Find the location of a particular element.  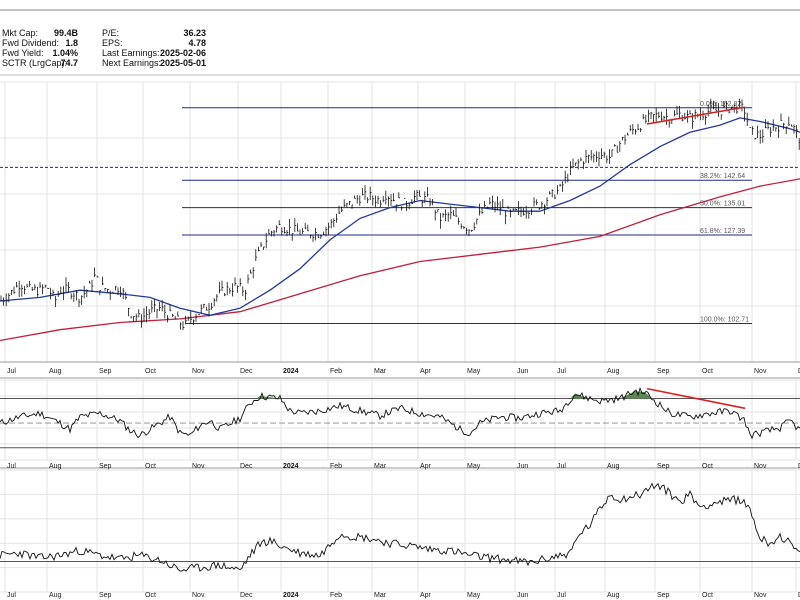

rsi-panel is located at coordinates (400, 419).